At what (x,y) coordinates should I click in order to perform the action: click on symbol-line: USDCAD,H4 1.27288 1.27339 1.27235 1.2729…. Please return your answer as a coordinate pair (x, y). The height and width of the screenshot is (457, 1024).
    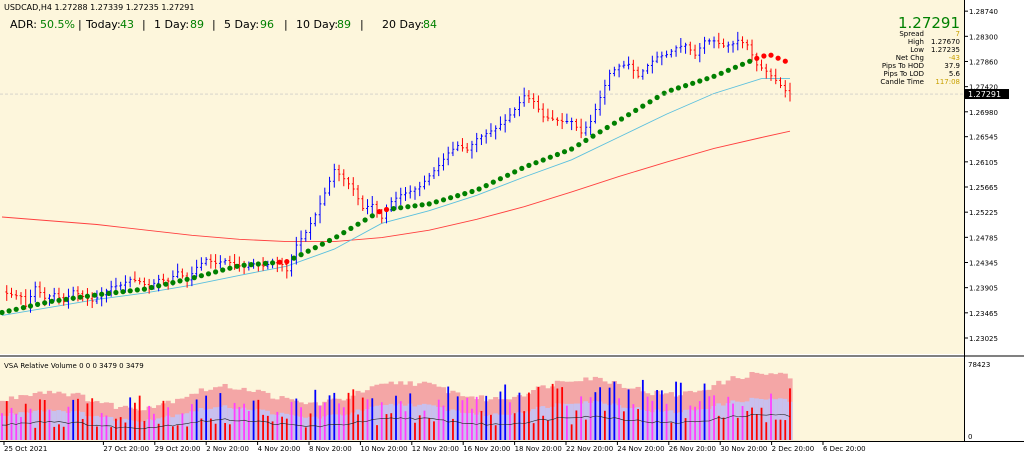
    Looking at the image, I should click on (99, 7).